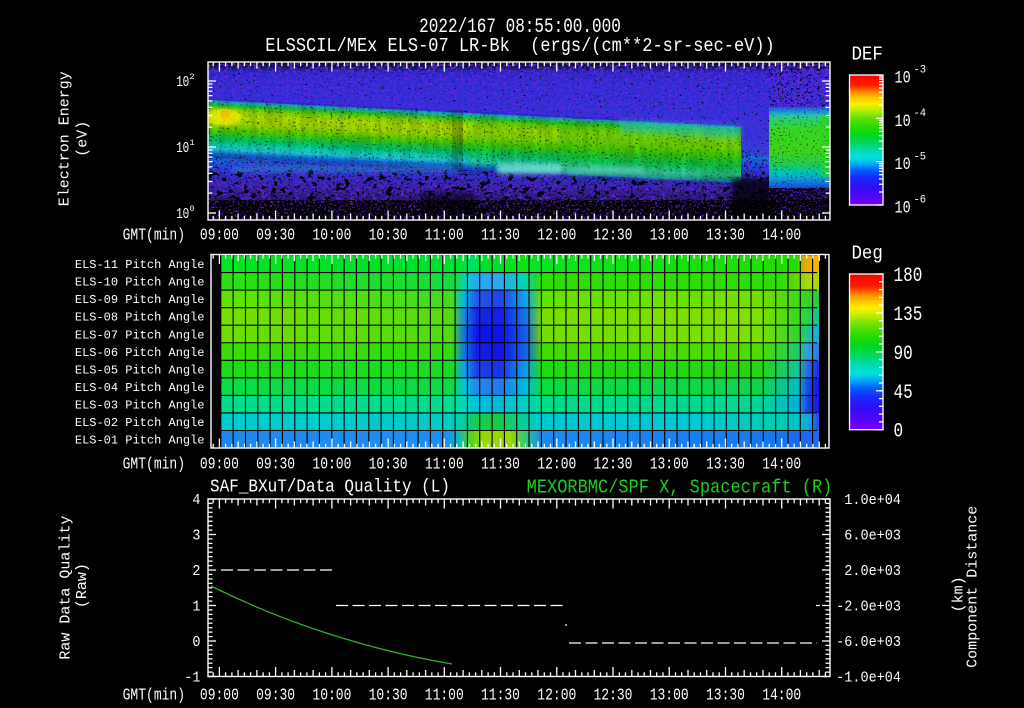  I want to click on svg-text: ELS-08 Pitch Angle, so click(140, 318).